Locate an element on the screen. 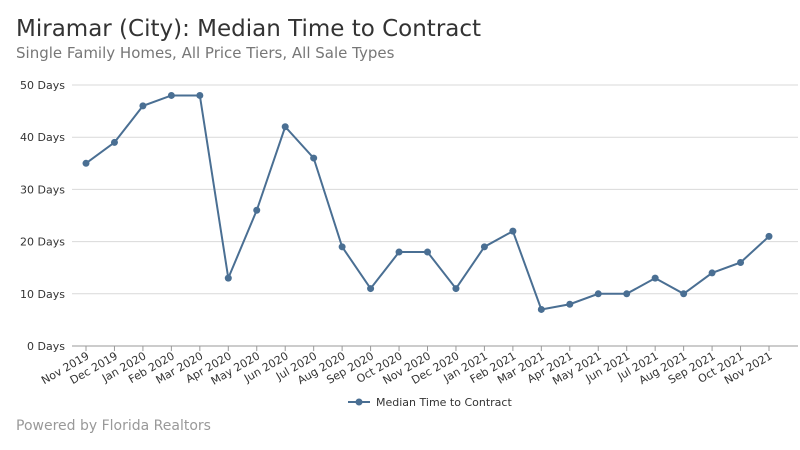 The height and width of the screenshot is (450, 800). y-tick-label: 0 Days is located at coordinates (46, 346).